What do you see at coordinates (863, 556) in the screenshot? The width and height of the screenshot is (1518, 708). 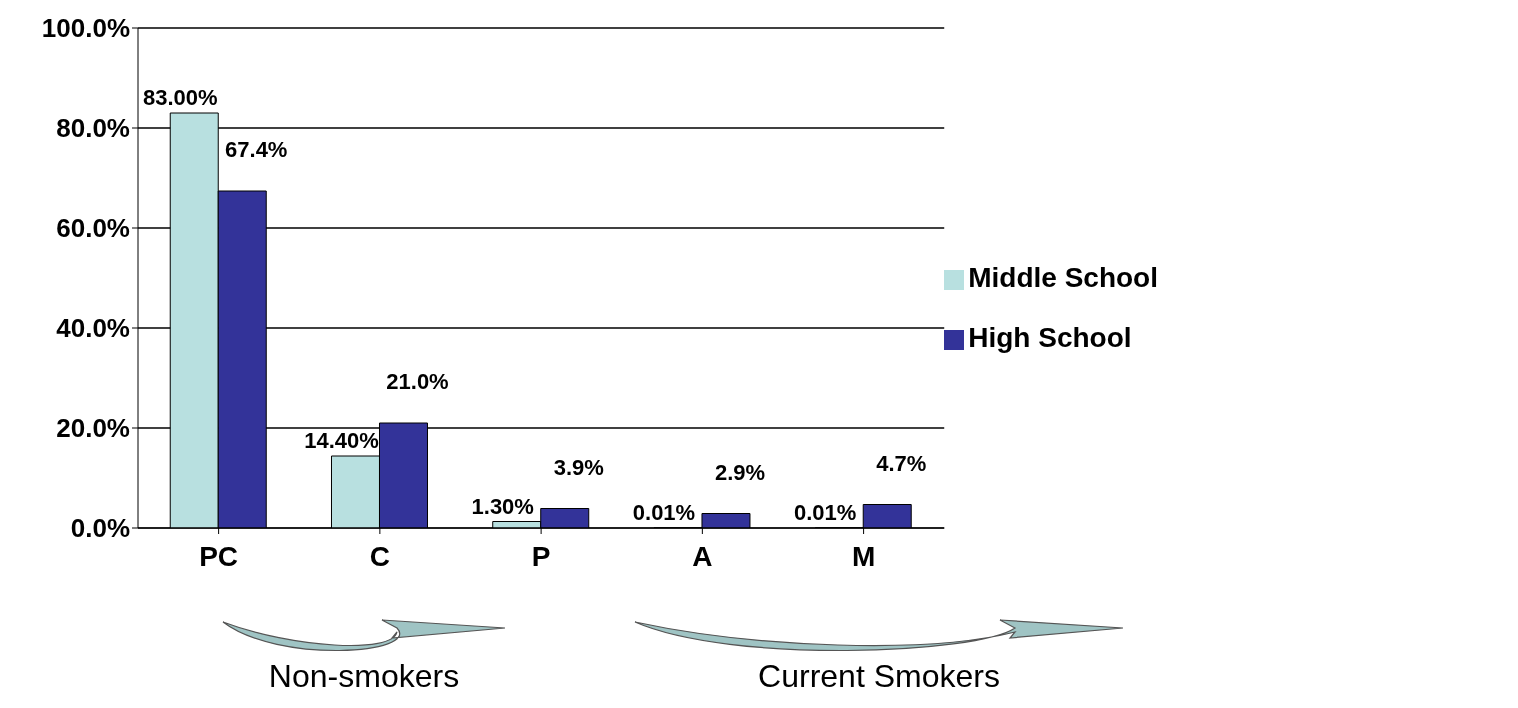 I see `x-tick-label: M` at bounding box center [863, 556].